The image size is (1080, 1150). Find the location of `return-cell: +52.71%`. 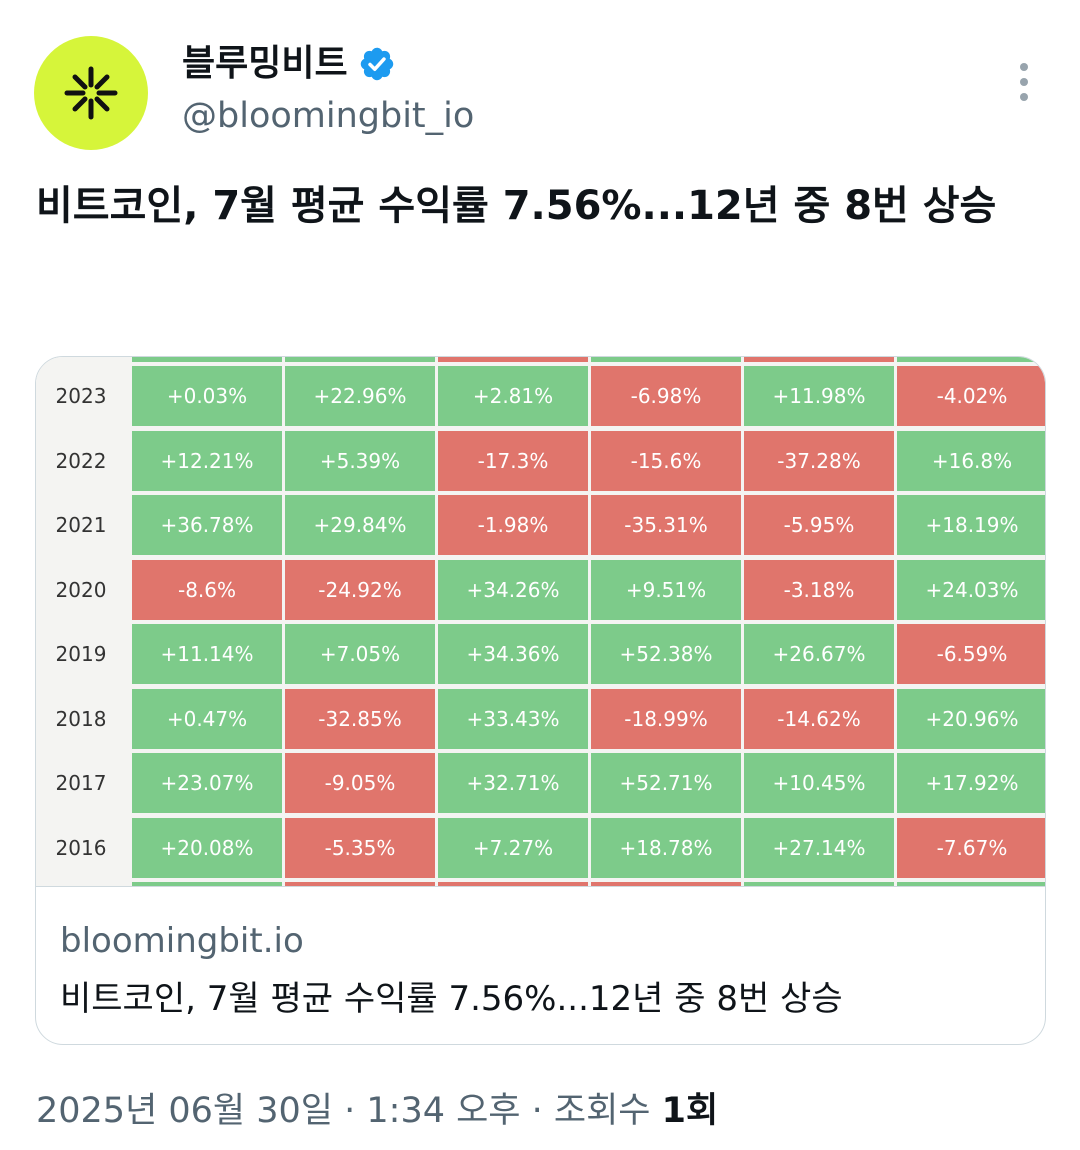

return-cell: +52.71% is located at coordinates (666, 783).